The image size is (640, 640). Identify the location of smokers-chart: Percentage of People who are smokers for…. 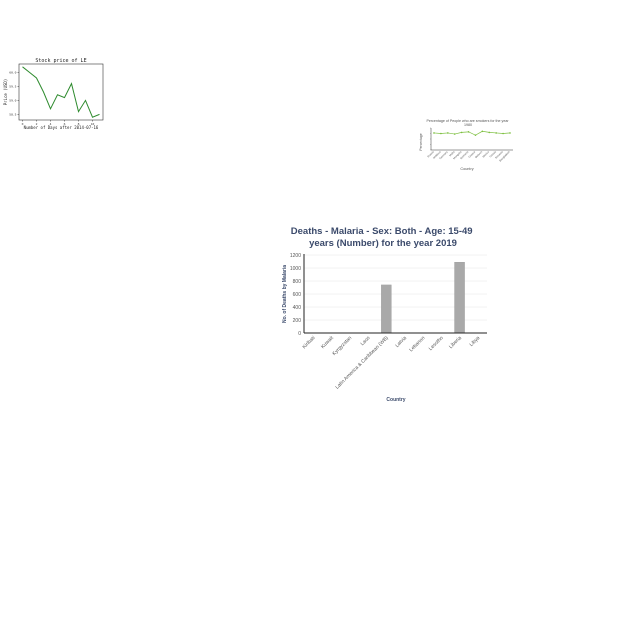
(469, 145).